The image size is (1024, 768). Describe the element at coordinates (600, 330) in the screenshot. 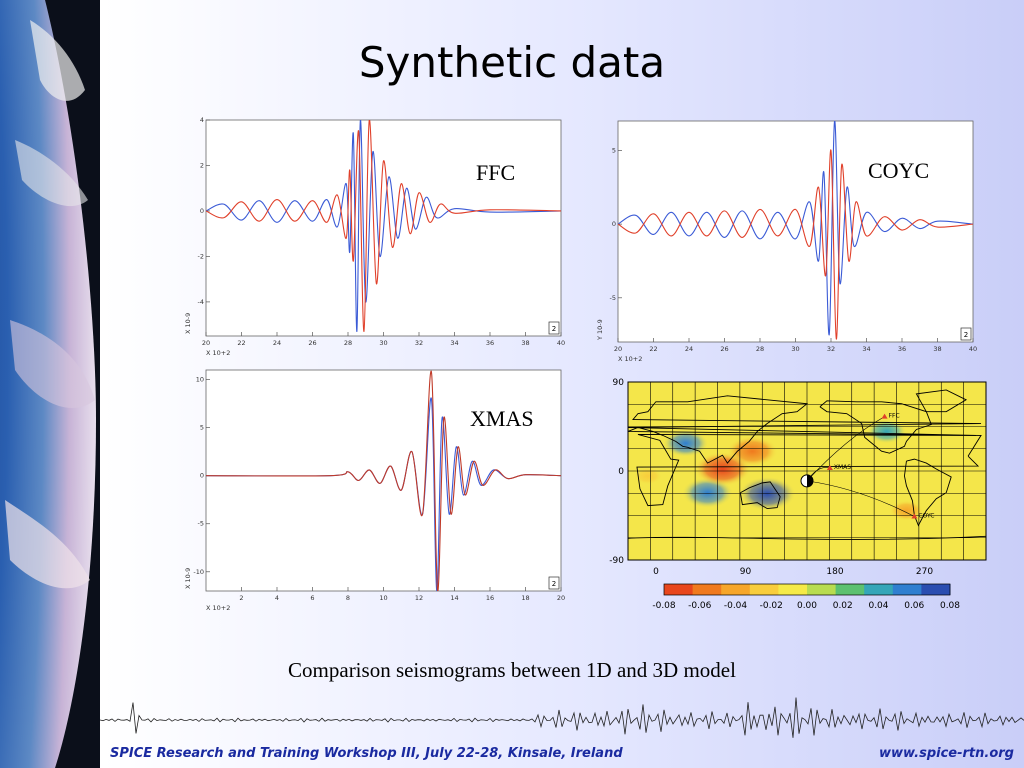

I see `y-axis-scale-label: Y 10-9` at that location.